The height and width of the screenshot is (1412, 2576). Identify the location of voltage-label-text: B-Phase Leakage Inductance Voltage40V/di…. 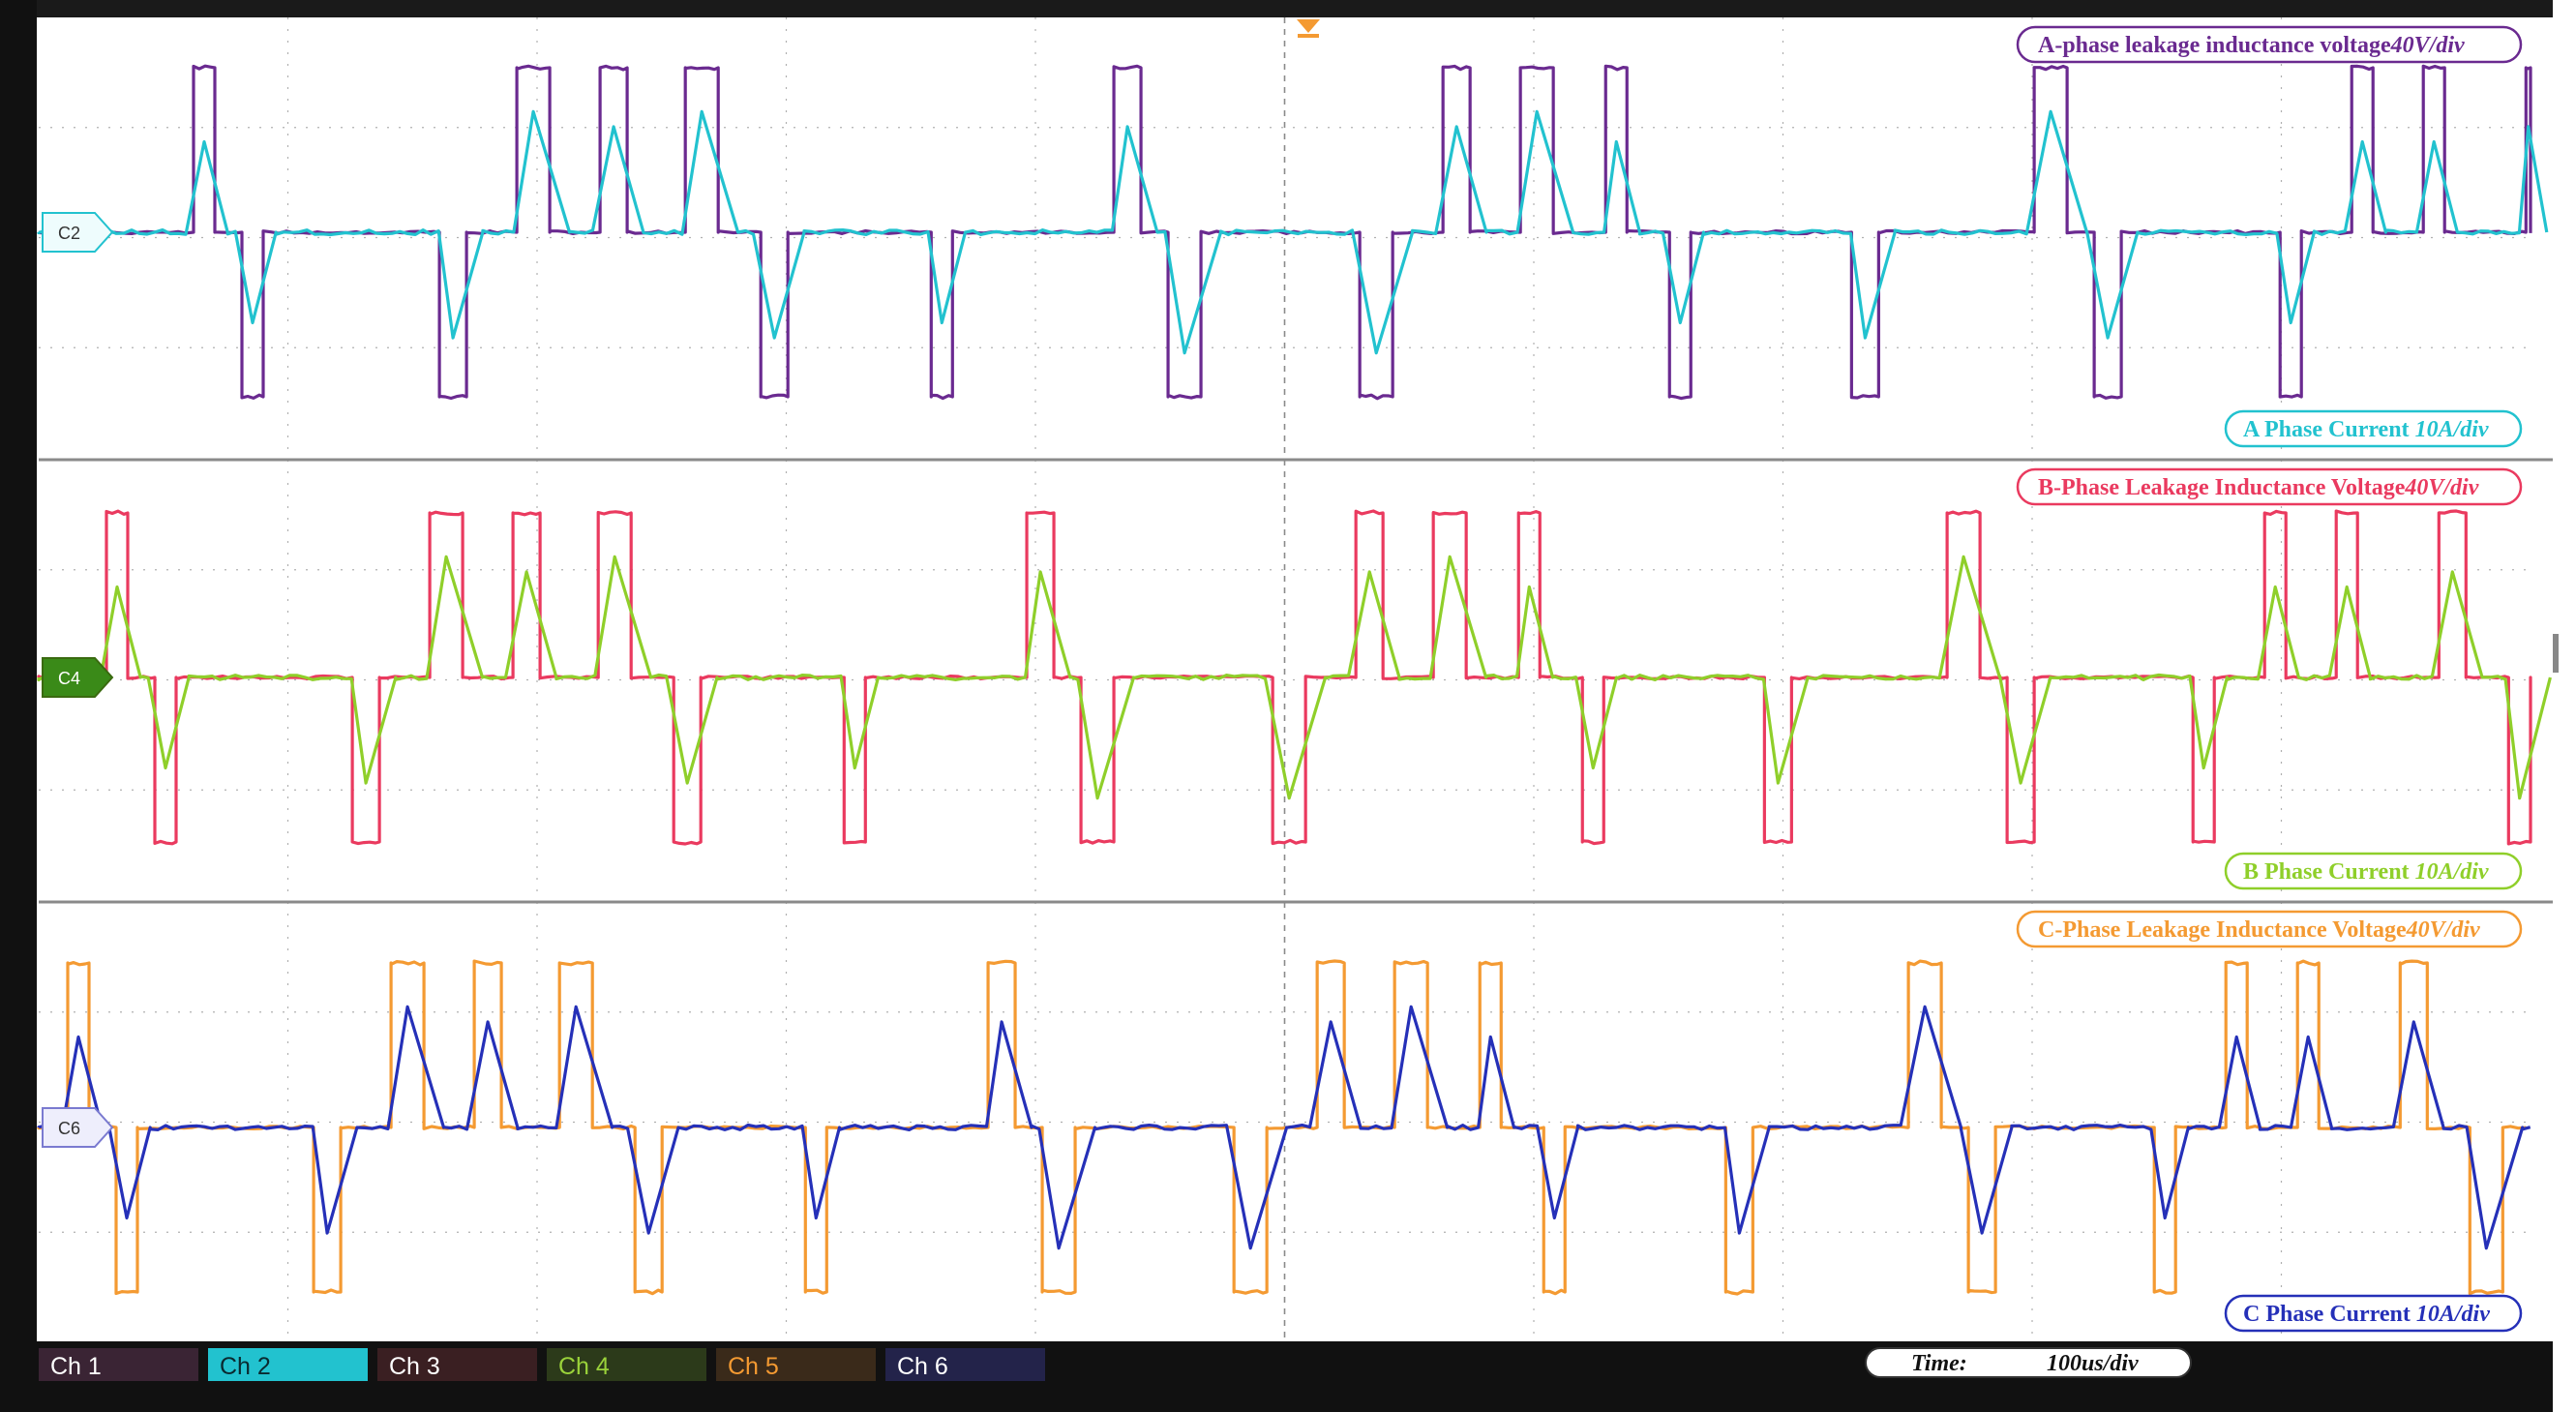
(2258, 487).